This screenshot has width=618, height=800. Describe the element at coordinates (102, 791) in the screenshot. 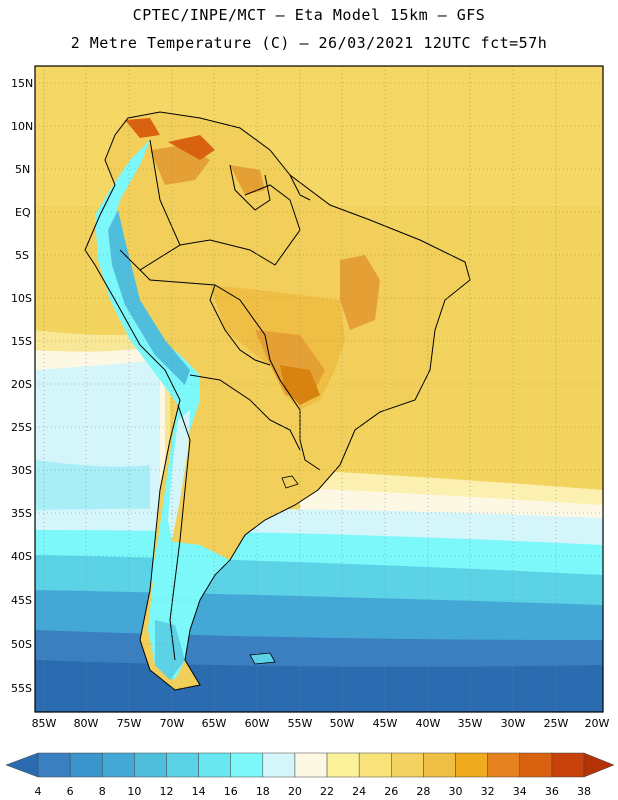

I see `colorbar-tick-label: 8` at that location.